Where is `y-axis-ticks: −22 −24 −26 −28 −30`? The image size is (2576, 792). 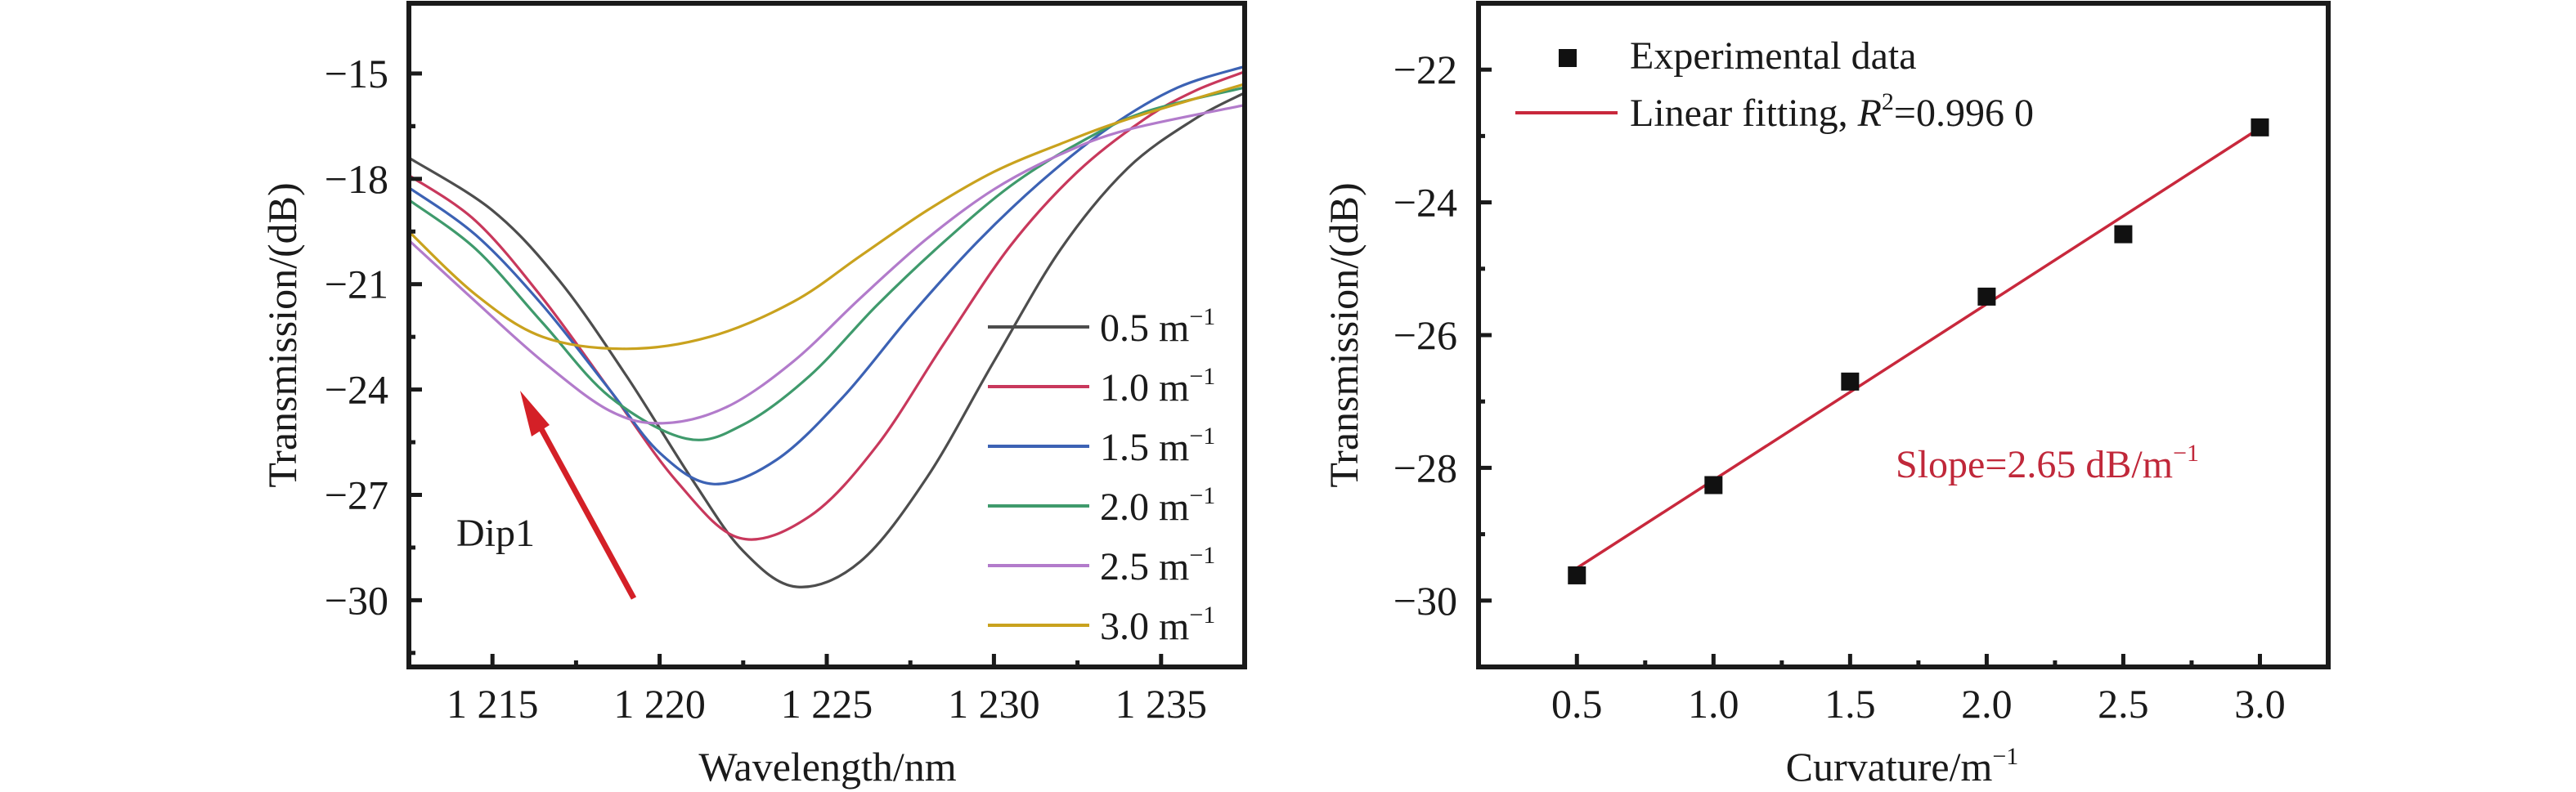 y-axis-ticks: −22 −24 −26 −28 −30 is located at coordinates (1442, 335).